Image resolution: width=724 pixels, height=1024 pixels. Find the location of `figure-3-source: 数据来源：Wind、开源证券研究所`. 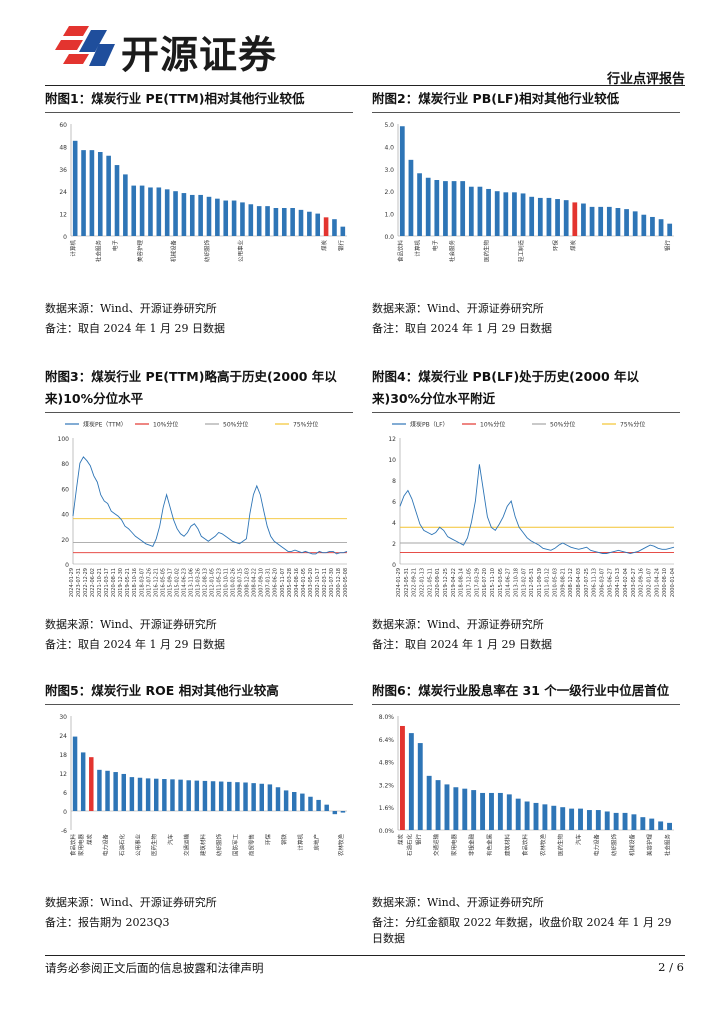

figure-3-source: 数据来源：Wind、开源证券研究所 is located at coordinates (131, 624).